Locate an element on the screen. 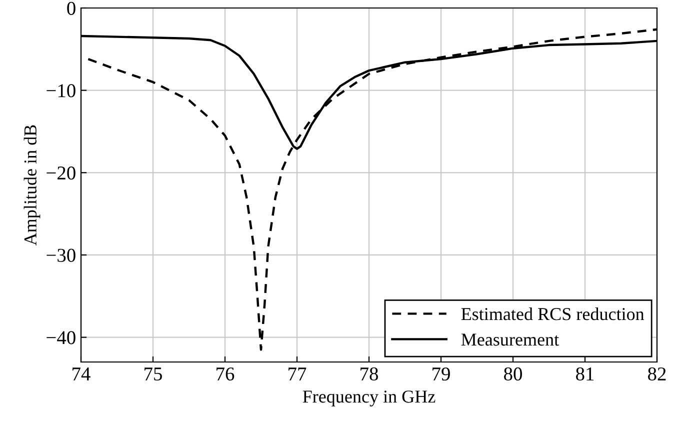 The height and width of the screenshot is (434, 695). x-tick-label: 74 is located at coordinates (81, 374).